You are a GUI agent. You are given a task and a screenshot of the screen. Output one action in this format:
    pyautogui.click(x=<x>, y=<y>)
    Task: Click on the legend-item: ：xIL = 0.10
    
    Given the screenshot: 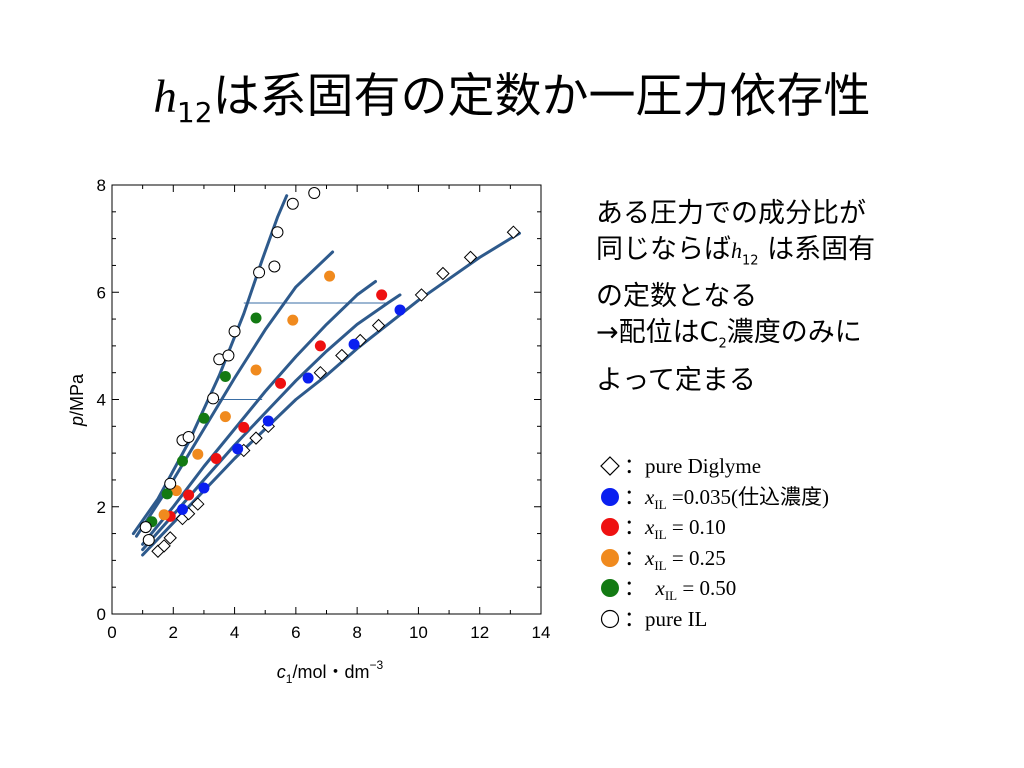 What is the action you would take?
    pyautogui.click(x=714, y=527)
    